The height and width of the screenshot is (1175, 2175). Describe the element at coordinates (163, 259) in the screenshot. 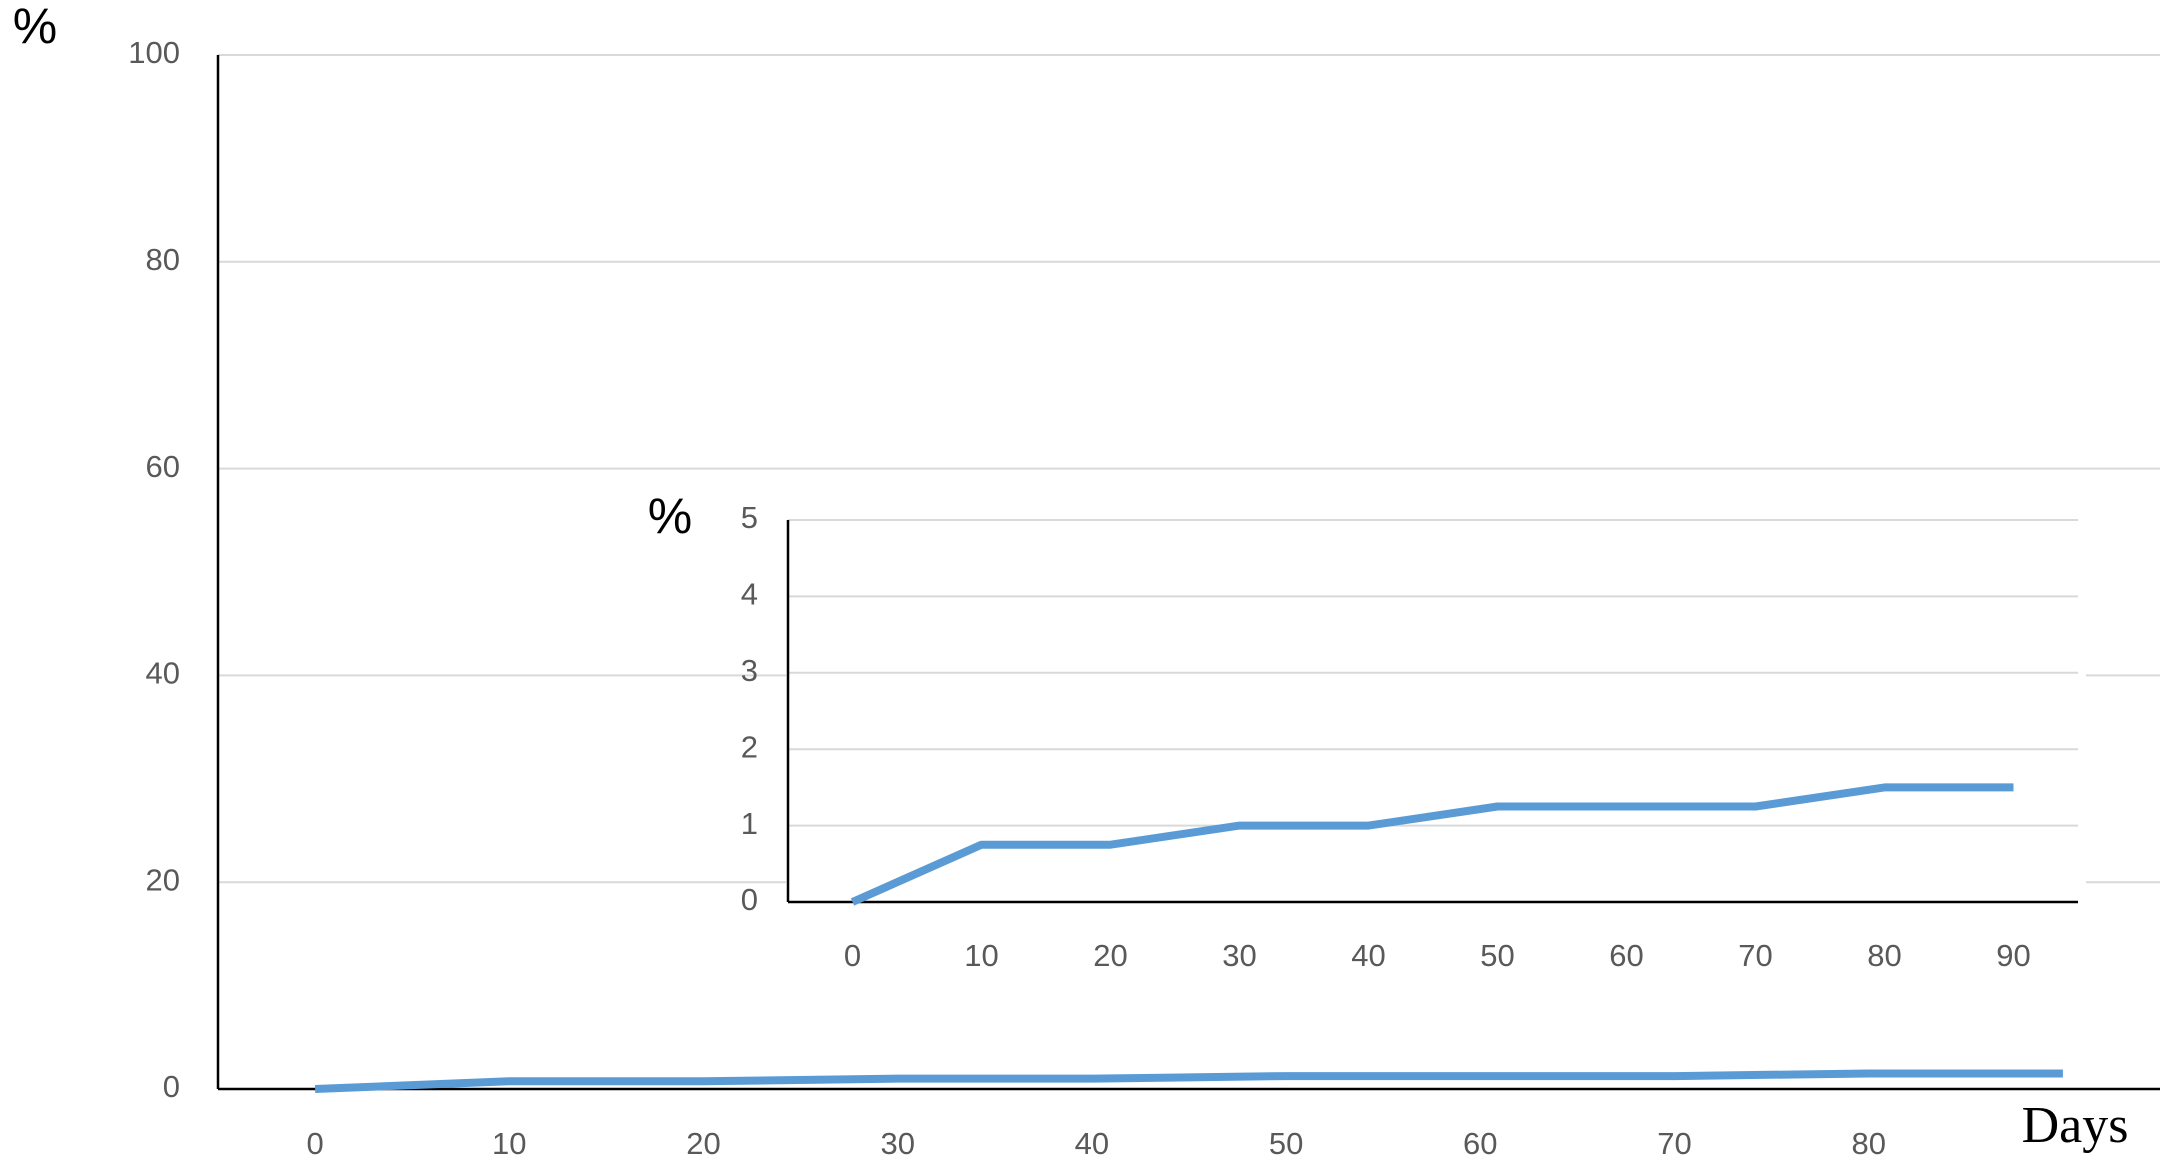

I see `y-tick-label: 80` at that location.